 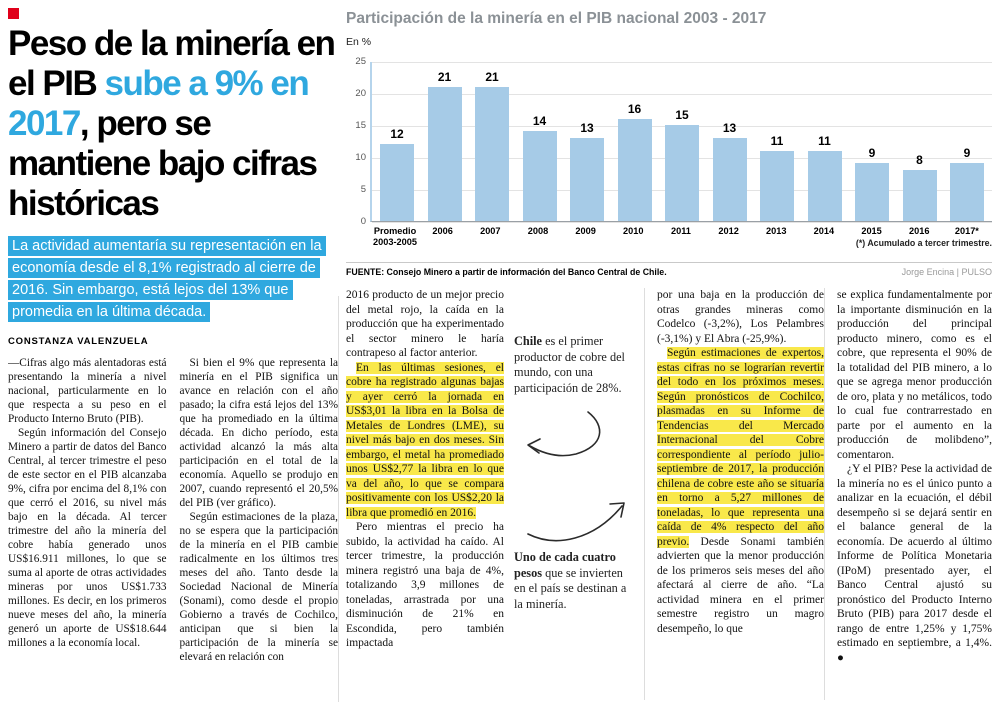 I want to click on chart-credit: Jorge Encina | PULSO, so click(x=946, y=272).